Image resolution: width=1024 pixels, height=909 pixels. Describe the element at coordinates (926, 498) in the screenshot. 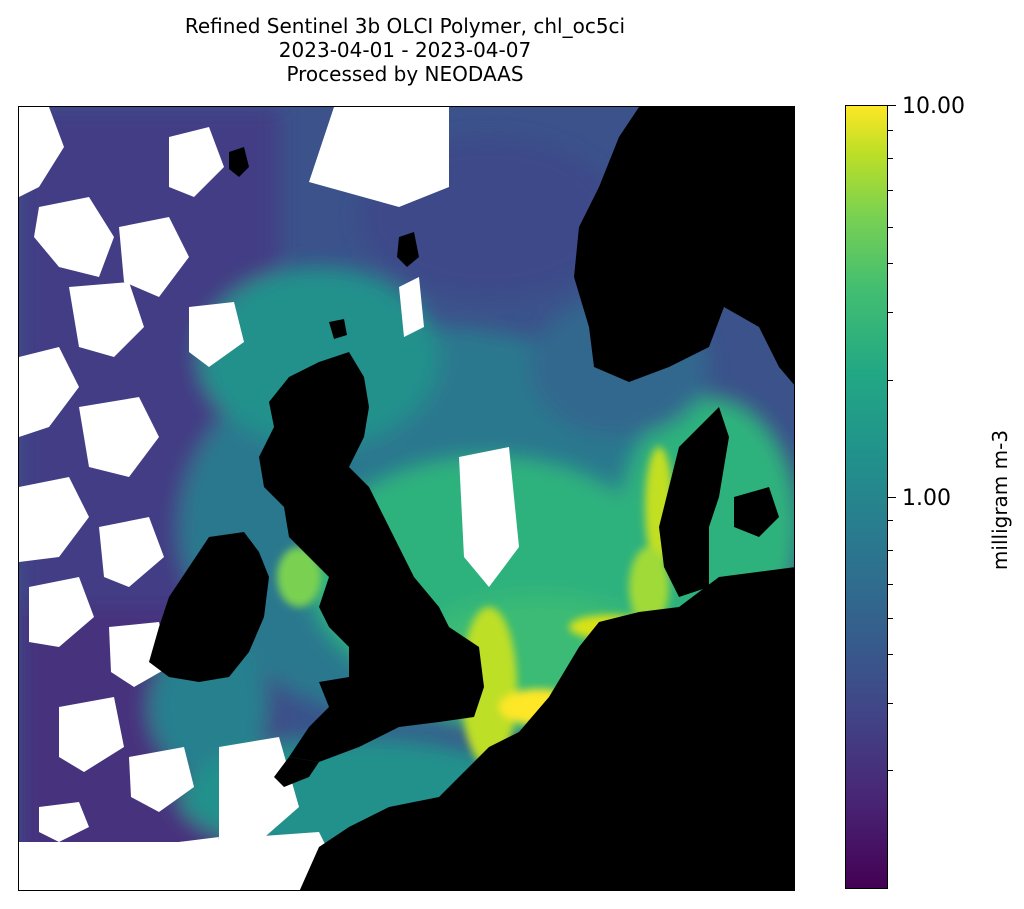

I see `colorbar-tick-label: 1.00` at that location.